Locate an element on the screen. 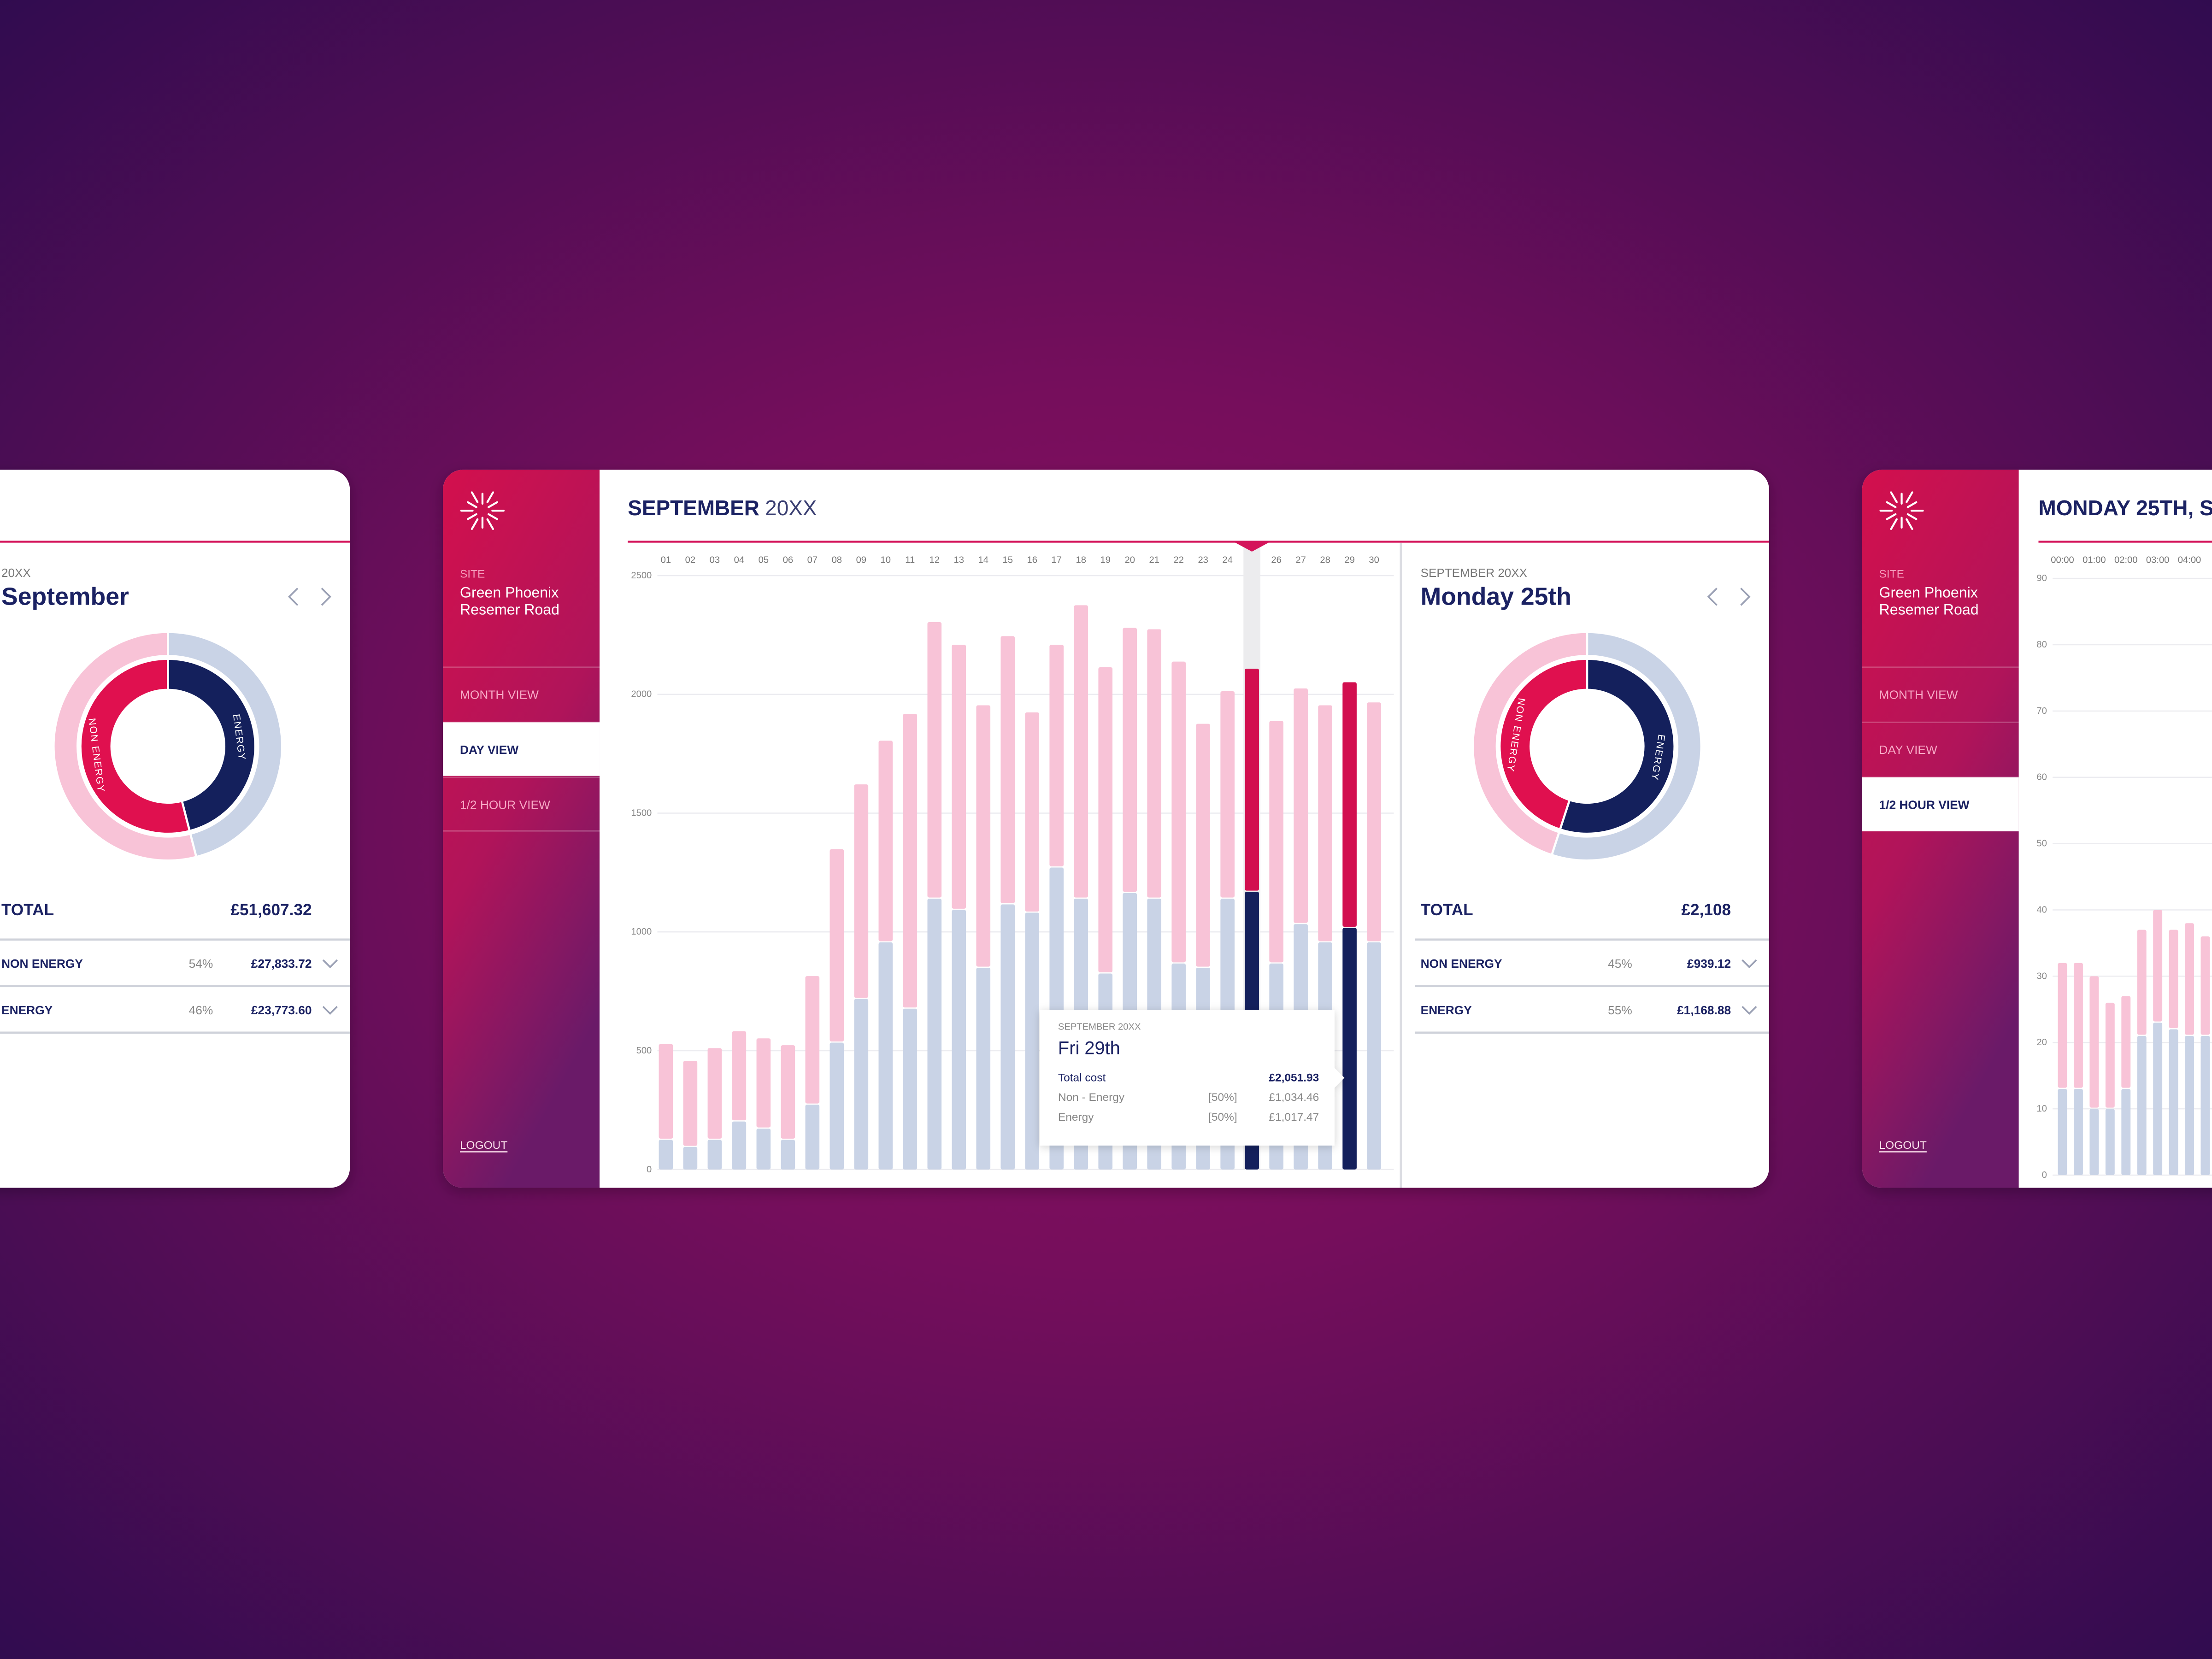  y-tick-label: 500 is located at coordinates (644, 1051).